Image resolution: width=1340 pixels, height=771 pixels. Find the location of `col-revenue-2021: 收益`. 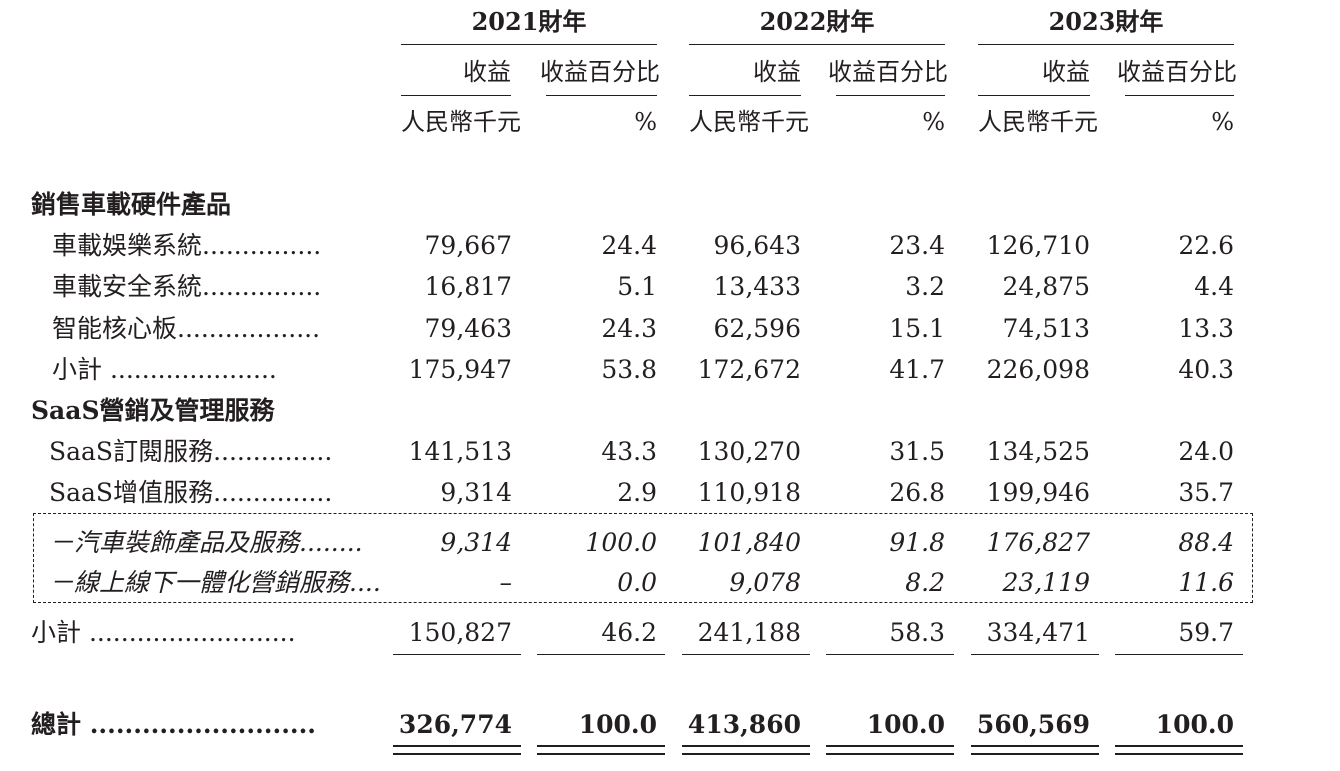

col-revenue-2021: 收益 is located at coordinates (487, 72).